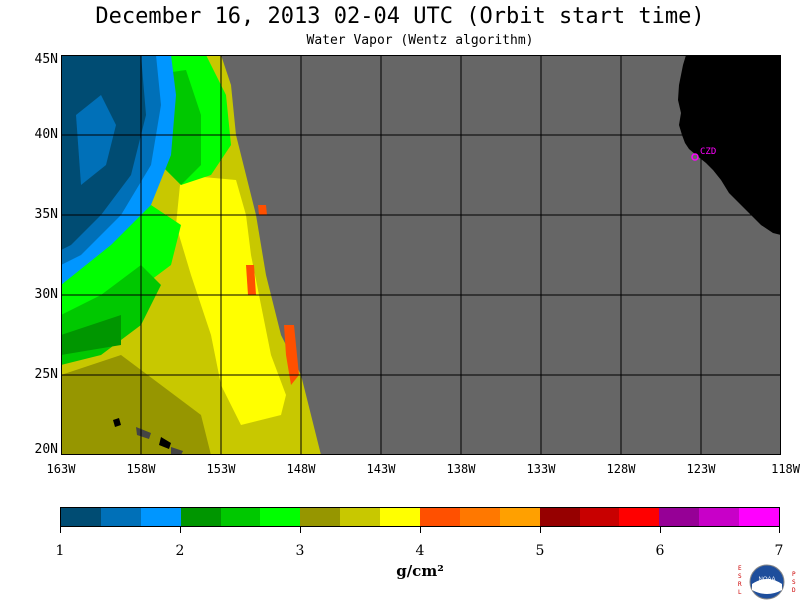 This screenshot has height=600, width=800. Describe the element at coordinates (221, 469) in the screenshot. I see `lon-label-153w: 153W` at that location.